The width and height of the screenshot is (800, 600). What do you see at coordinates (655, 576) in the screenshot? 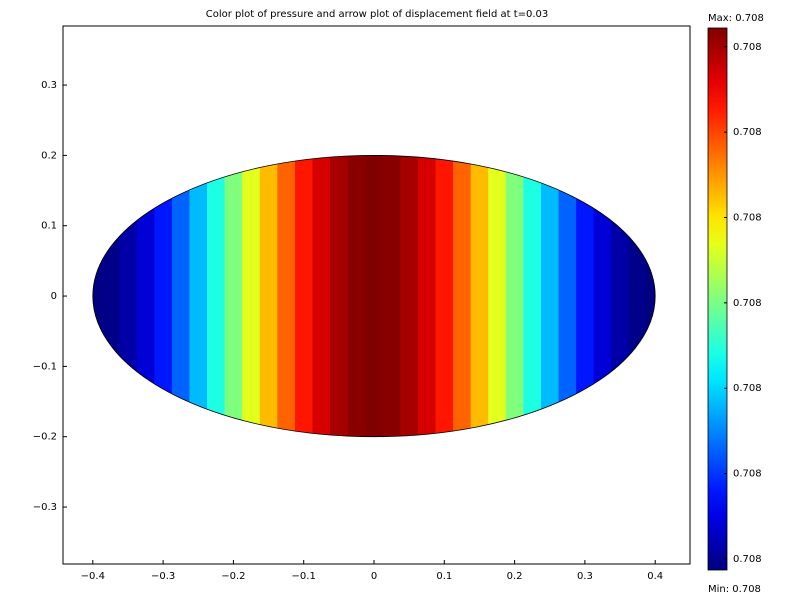
I see `x-tick-label: 0.4` at bounding box center [655, 576].